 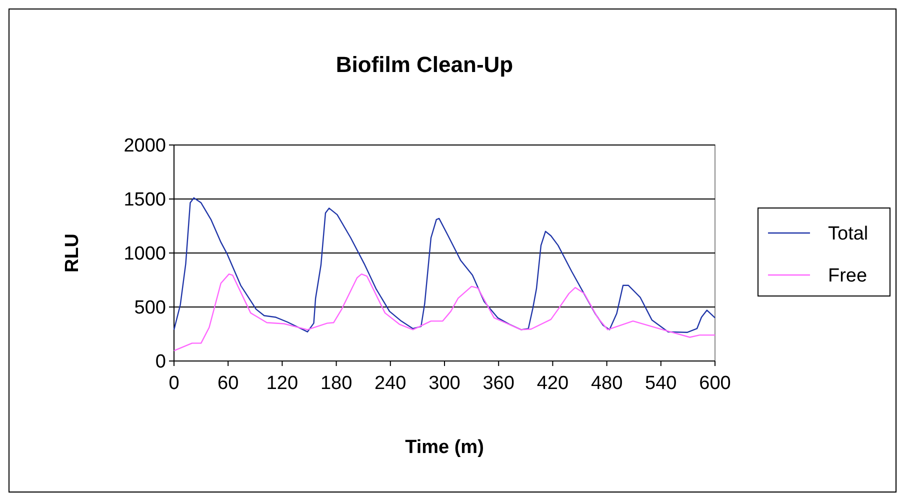 What do you see at coordinates (282, 383) in the screenshot?
I see `x-tick-label: 120` at bounding box center [282, 383].